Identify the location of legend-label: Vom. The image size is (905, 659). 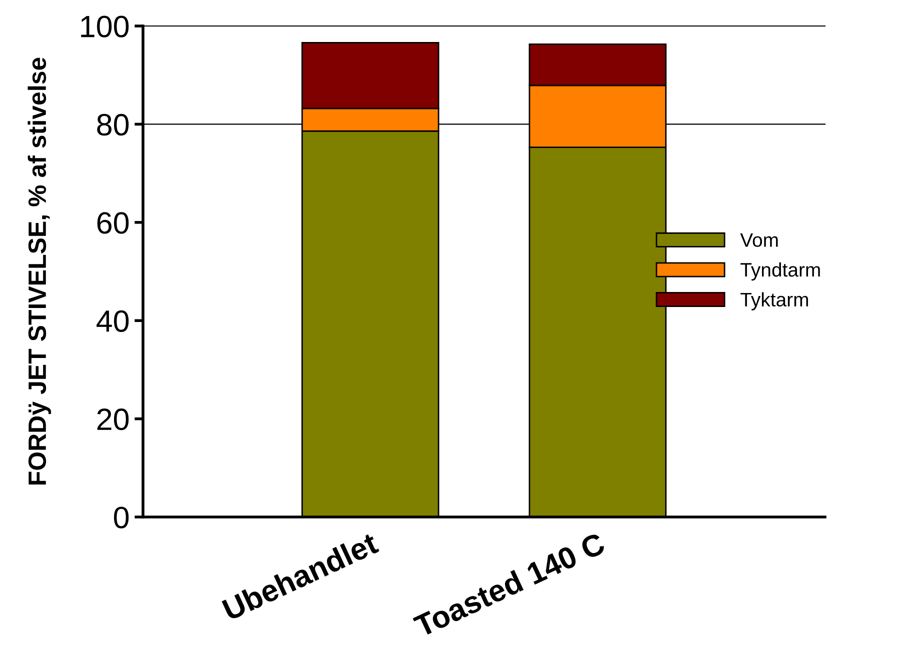
(759, 240).